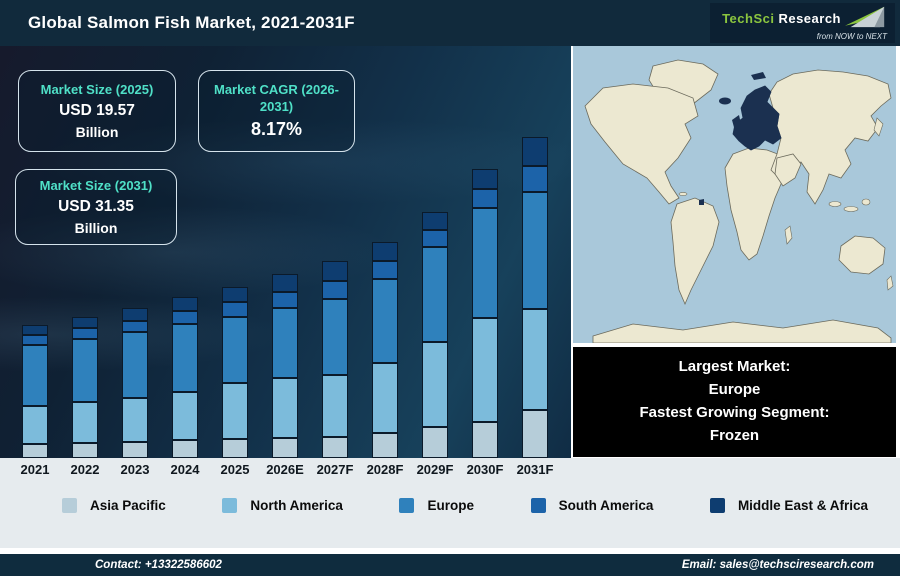  I want to click on map-madagascar, so click(788, 235).